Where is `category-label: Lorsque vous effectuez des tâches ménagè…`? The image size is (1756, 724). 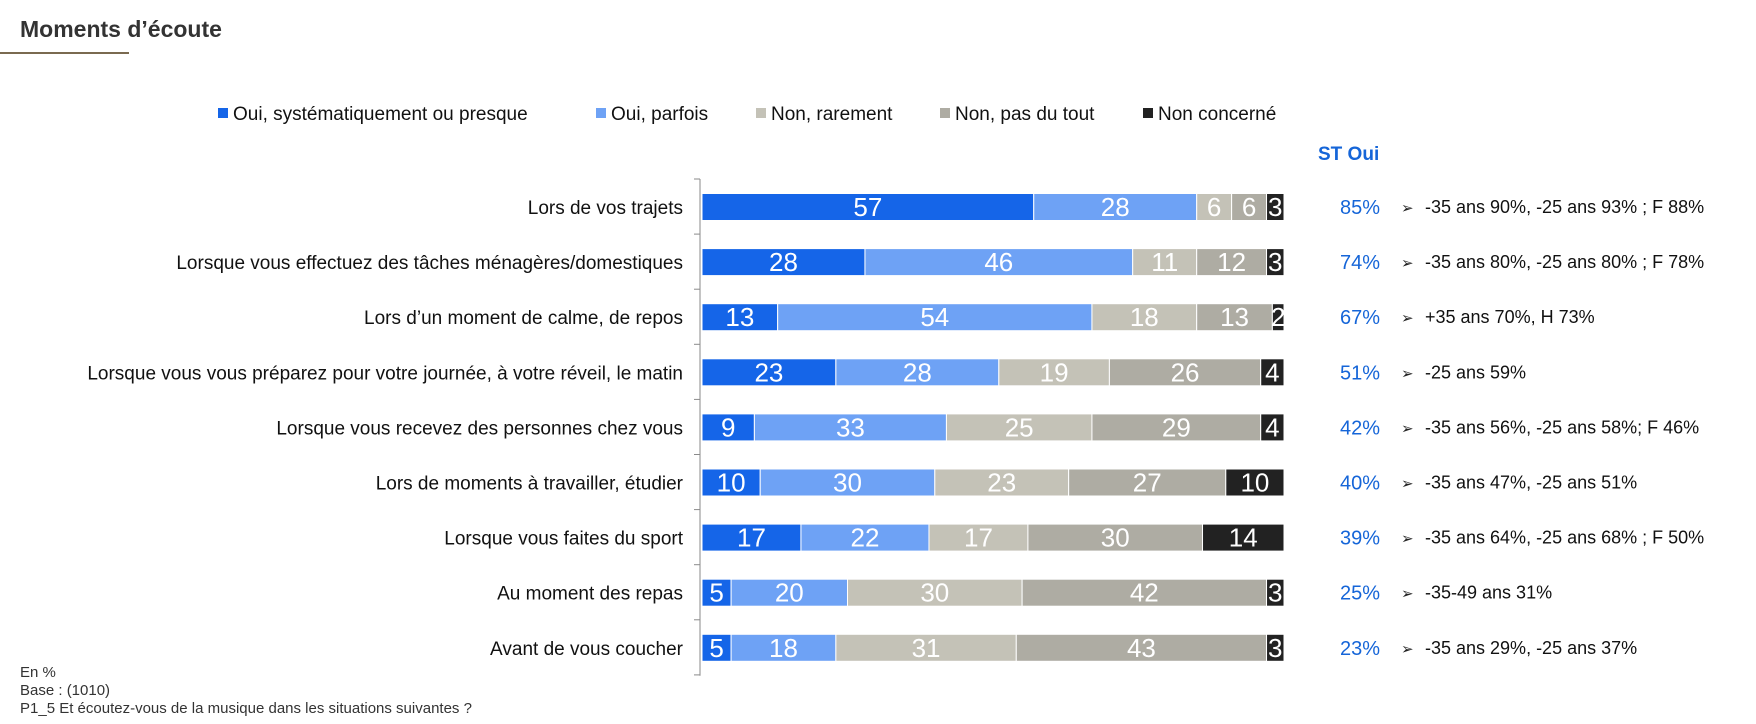
category-label: Lorsque vous effectuez des tâches ménagè… is located at coordinates (429, 263).